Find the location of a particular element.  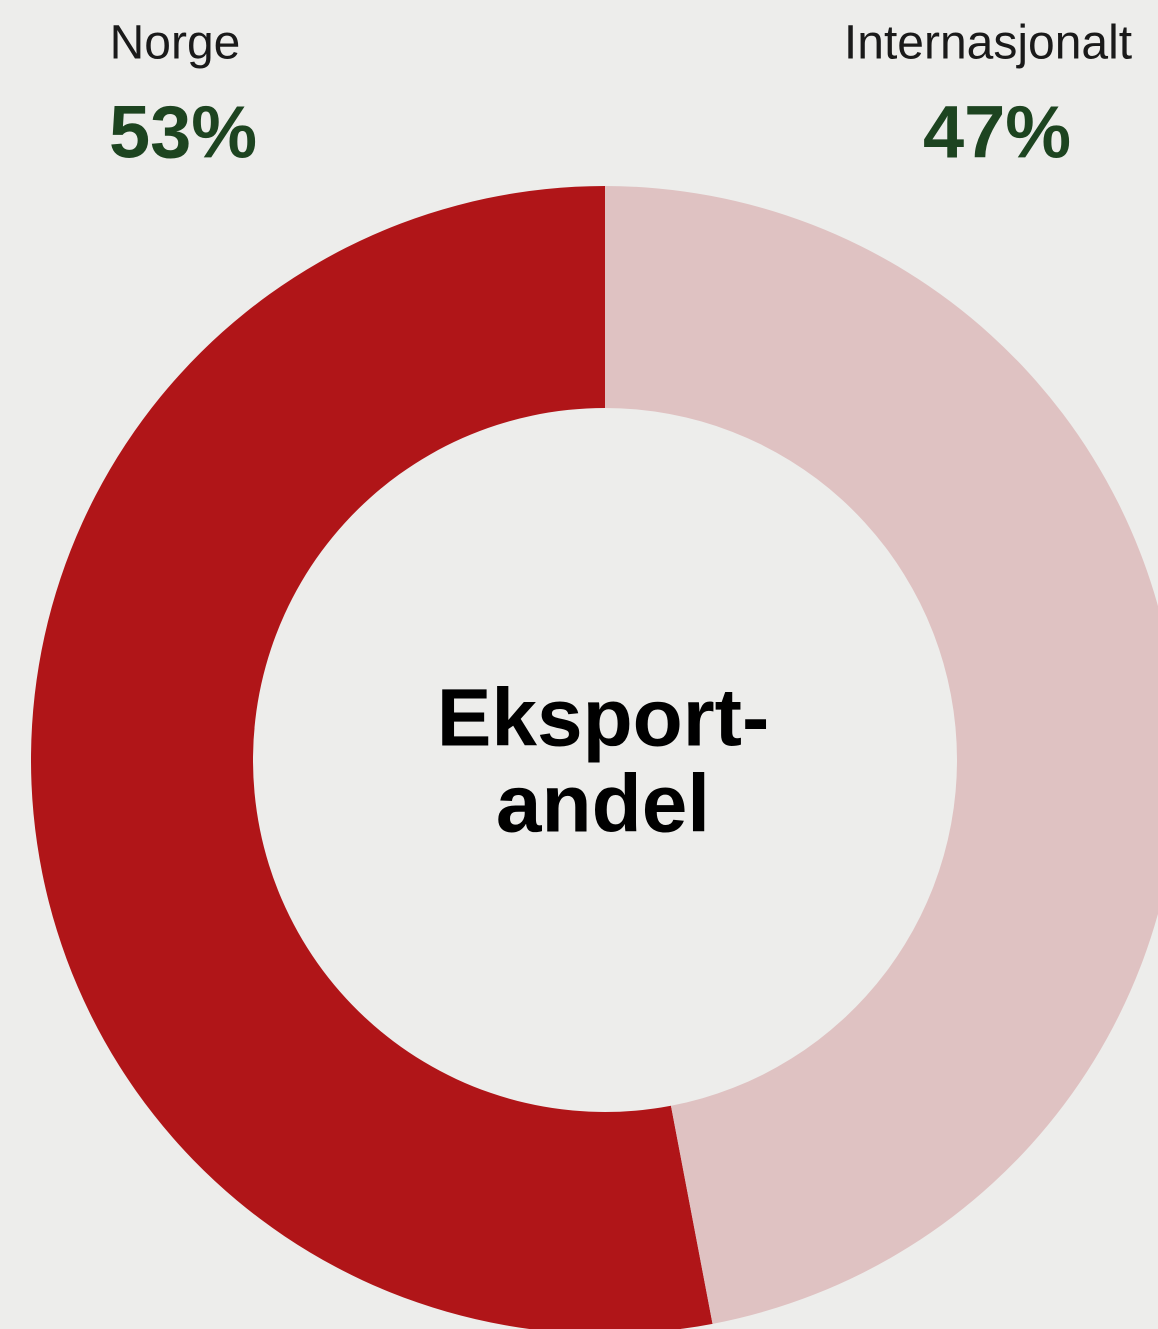

center-label: andel is located at coordinates (603, 804).